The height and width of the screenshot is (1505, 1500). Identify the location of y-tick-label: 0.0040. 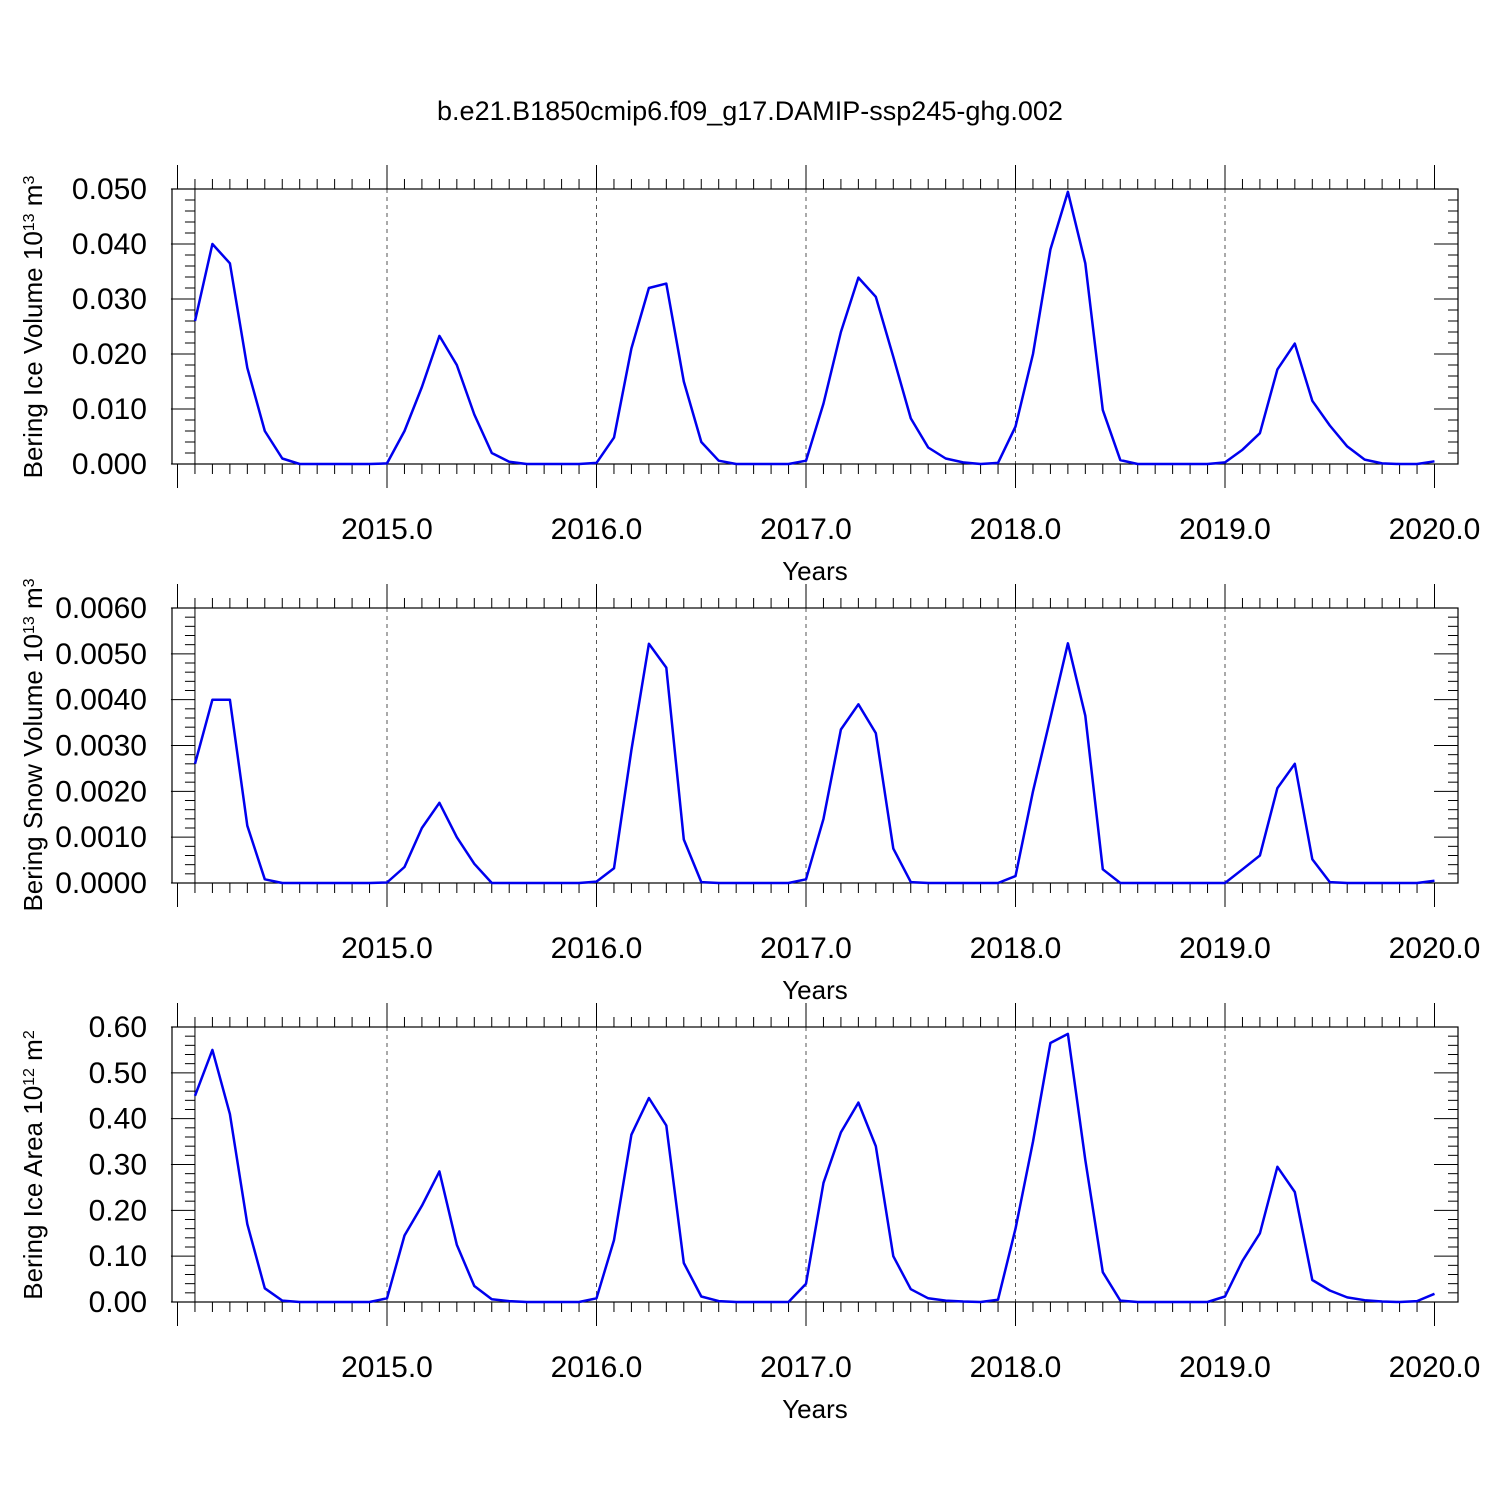
(101, 700).